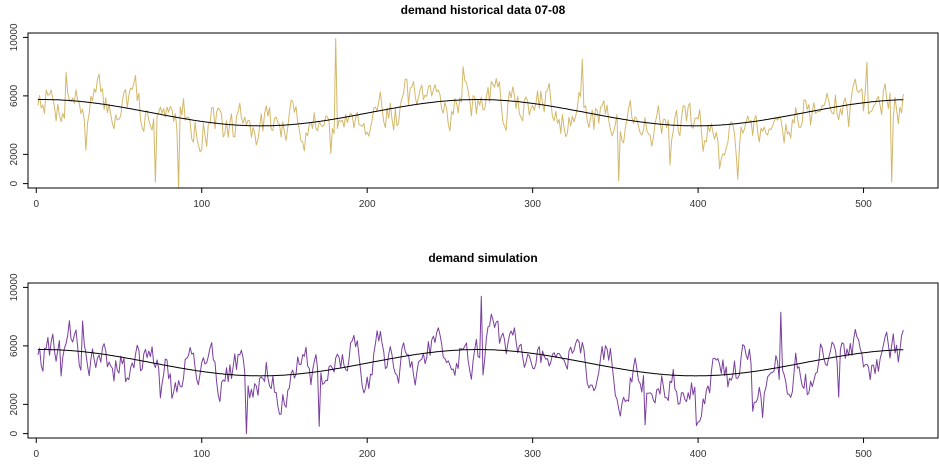 The image size is (939, 469). Describe the element at coordinates (482, 258) in the screenshot. I see `chart-title: demand simulation` at that location.